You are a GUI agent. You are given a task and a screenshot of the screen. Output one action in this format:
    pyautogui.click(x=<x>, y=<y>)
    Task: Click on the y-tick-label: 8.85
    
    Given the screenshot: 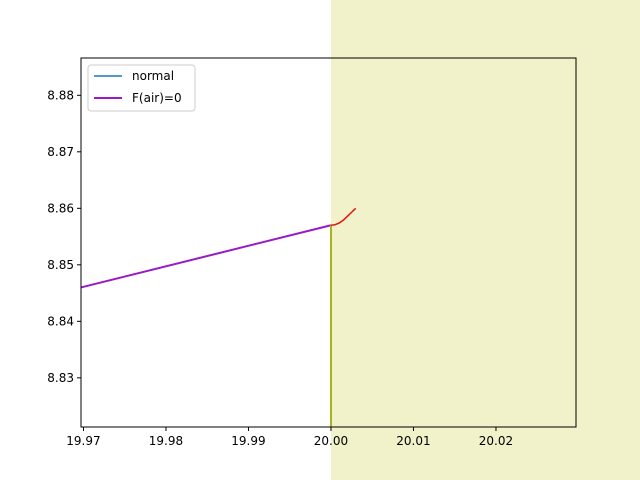 What is the action you would take?
    pyautogui.click(x=60, y=265)
    